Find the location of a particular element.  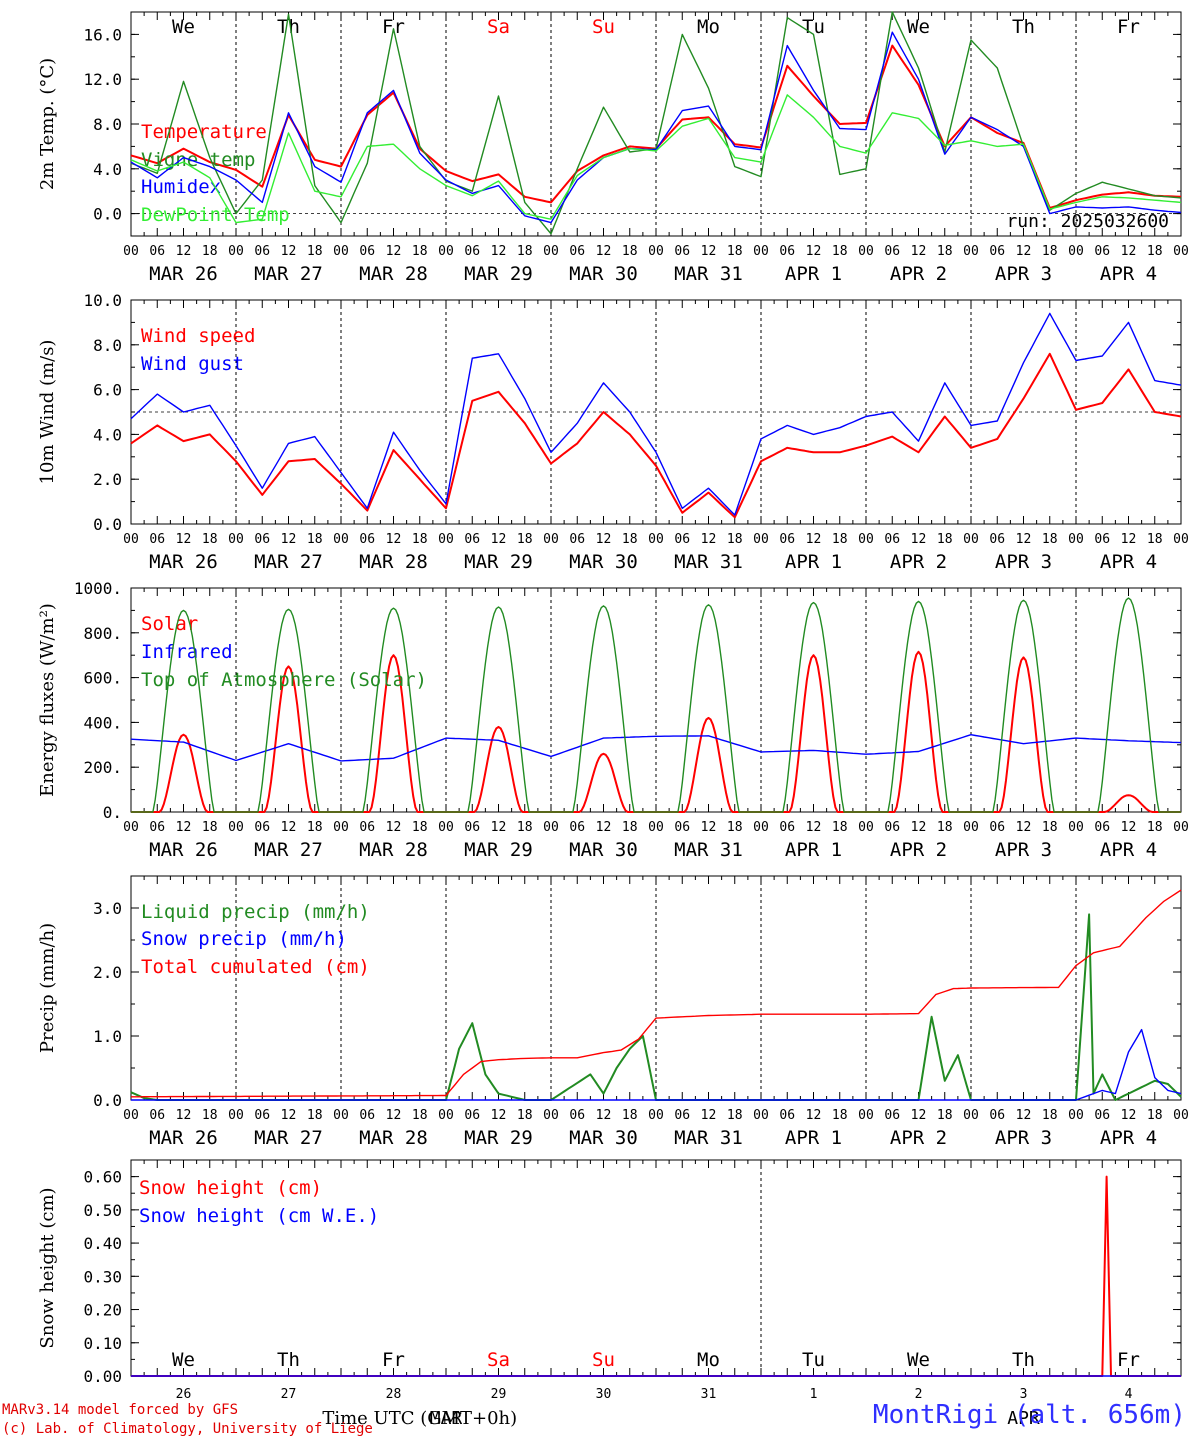

panel4-day-label: MAR 30 is located at coordinates (603, 1138).